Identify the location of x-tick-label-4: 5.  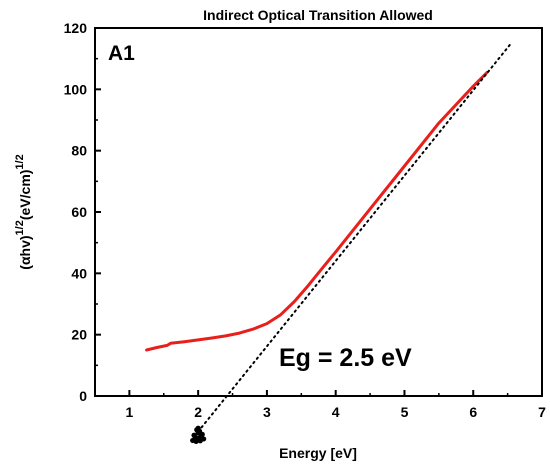
(405, 412).